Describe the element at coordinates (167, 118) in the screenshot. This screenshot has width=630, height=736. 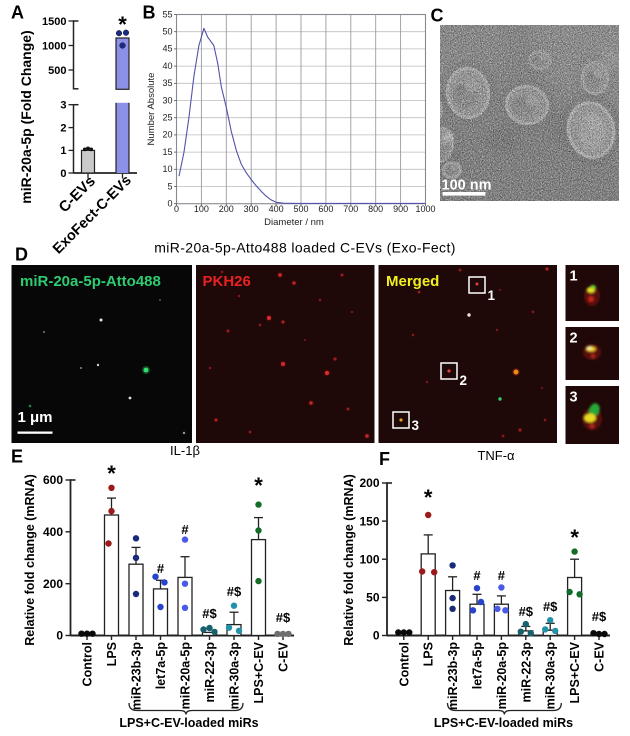
I see `svg-text: 25` at that location.